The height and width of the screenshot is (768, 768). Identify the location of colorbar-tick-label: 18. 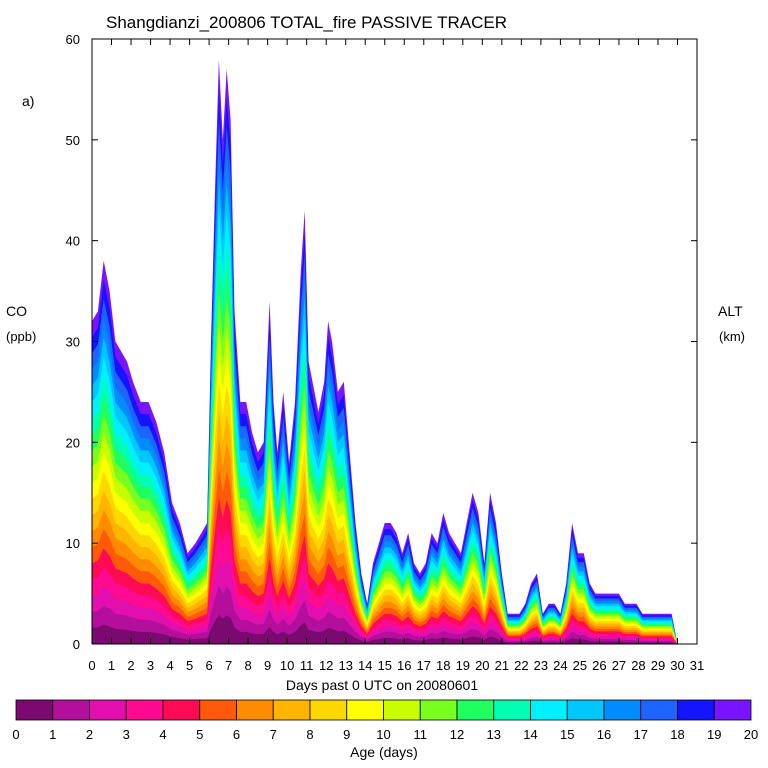
(677, 734).